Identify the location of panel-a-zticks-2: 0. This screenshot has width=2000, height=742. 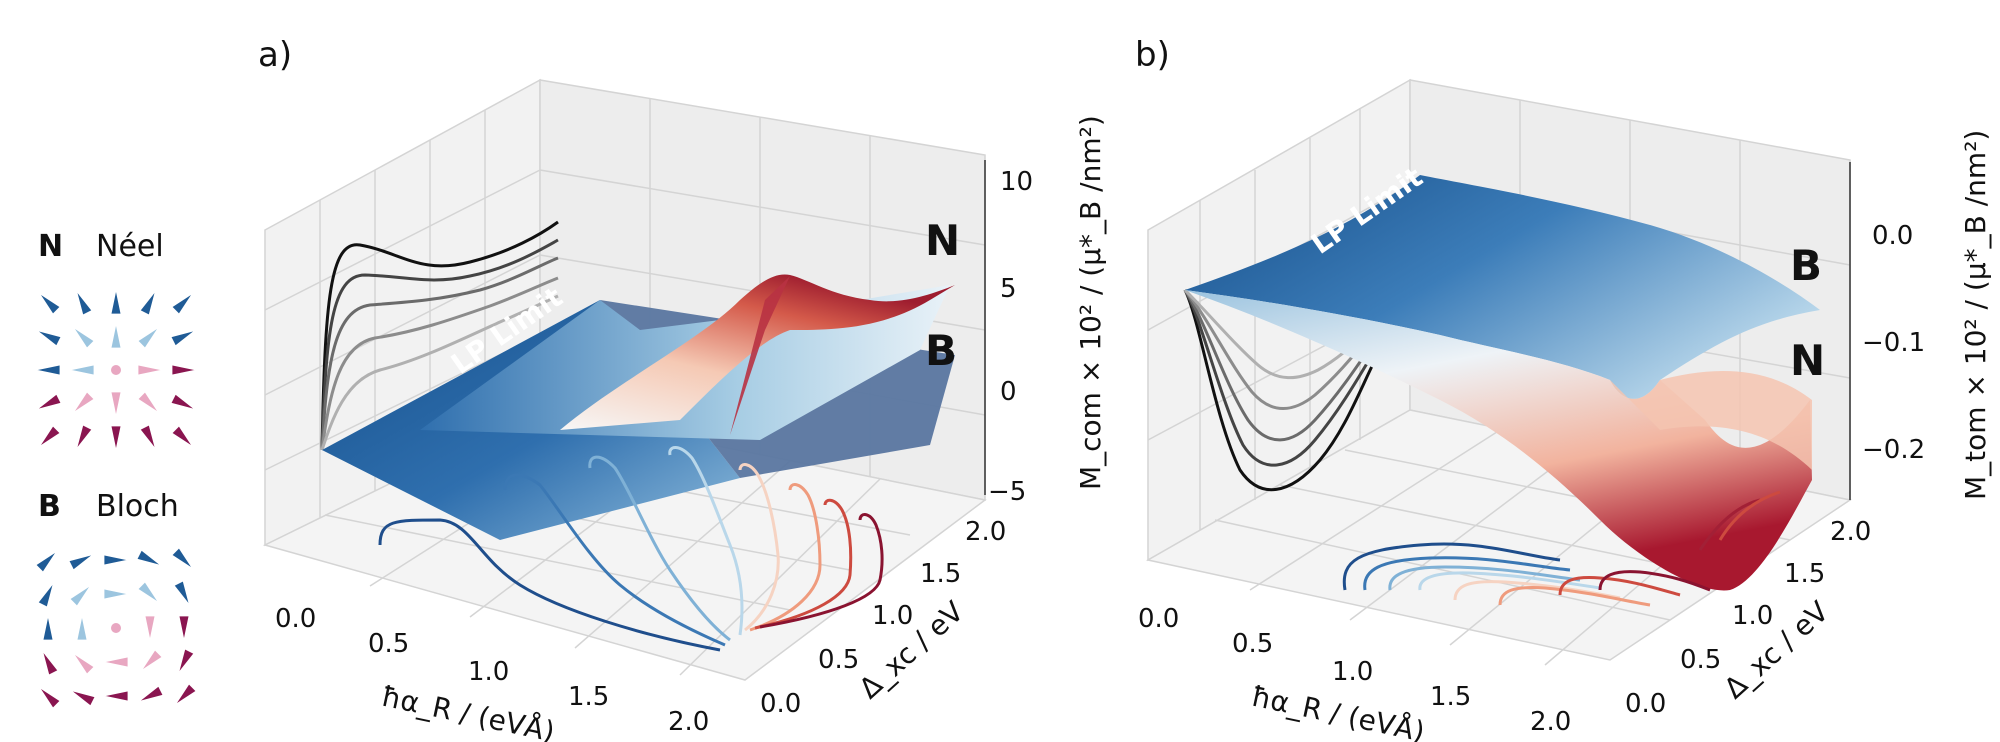
(1008, 392).